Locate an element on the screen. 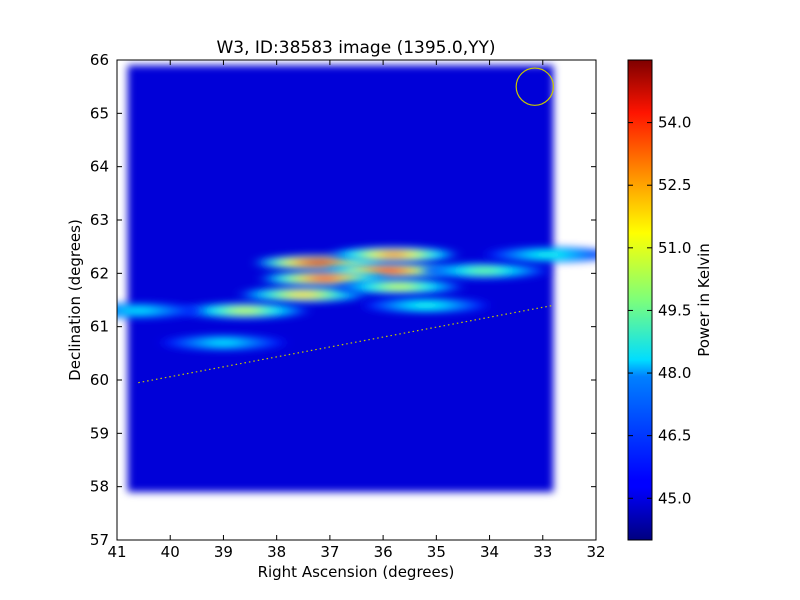 This screenshot has height=600, width=800. y-tick-label: 60 is located at coordinates (99, 380).